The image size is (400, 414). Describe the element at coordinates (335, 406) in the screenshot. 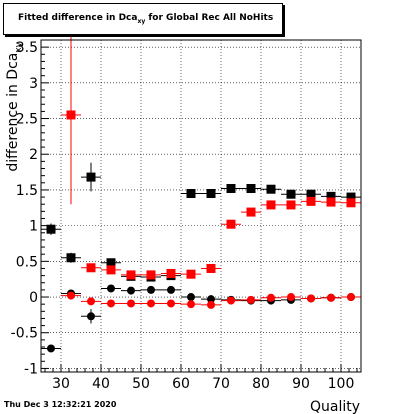

I see `x-axis-title: Quality` at that location.